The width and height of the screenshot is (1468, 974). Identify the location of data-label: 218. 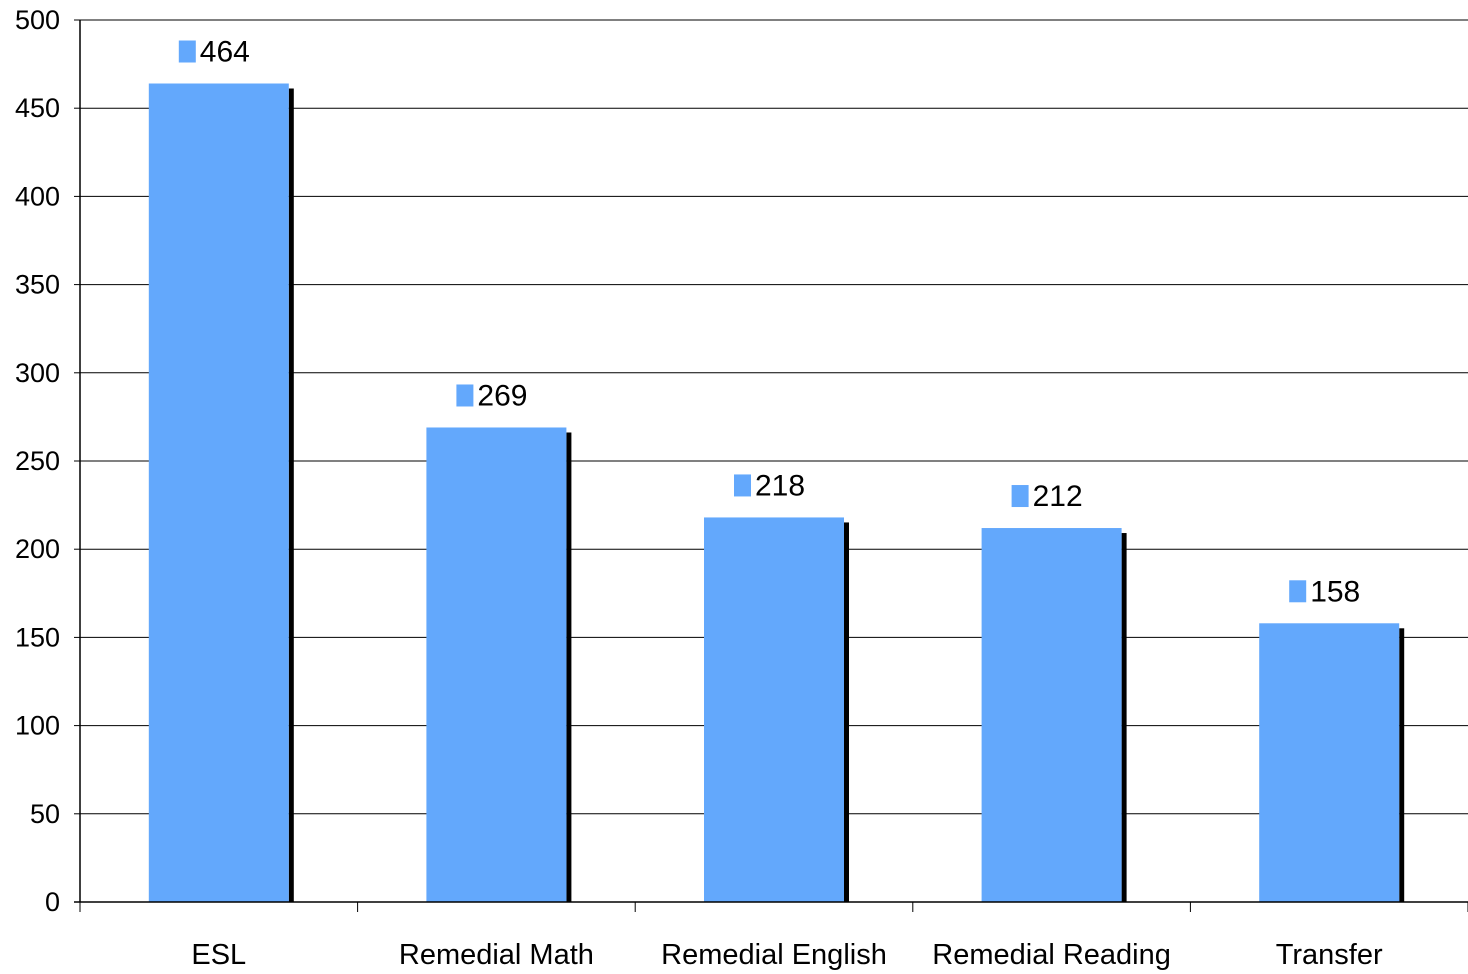
(780, 485).